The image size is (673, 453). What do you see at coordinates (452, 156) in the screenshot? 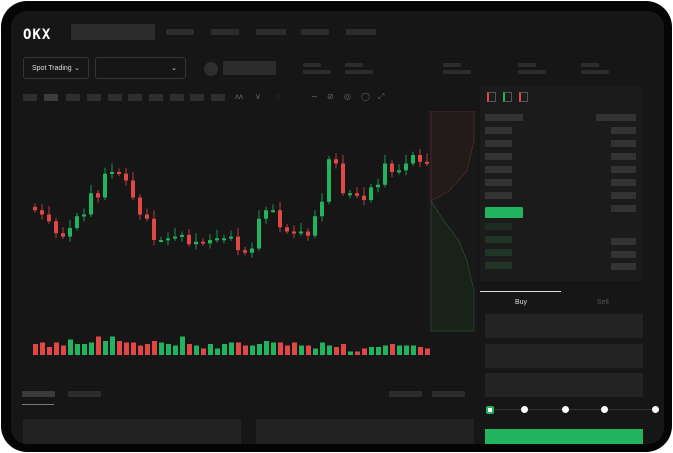
I see `depth-asks` at bounding box center [452, 156].